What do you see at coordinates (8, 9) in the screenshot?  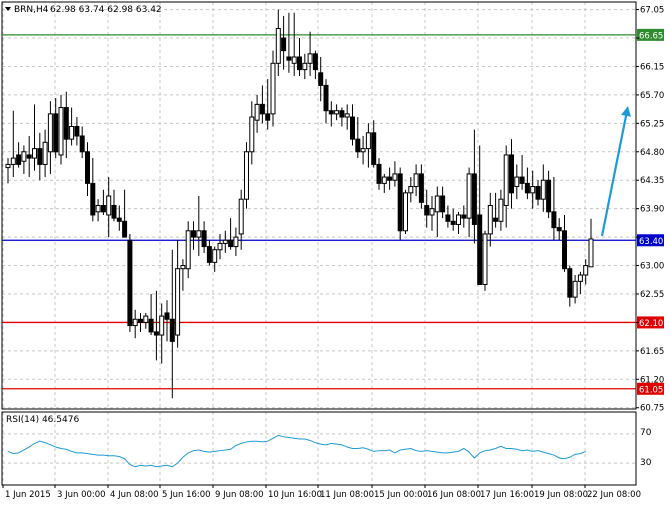 I see `collapse-triangle-icon` at bounding box center [8, 9].